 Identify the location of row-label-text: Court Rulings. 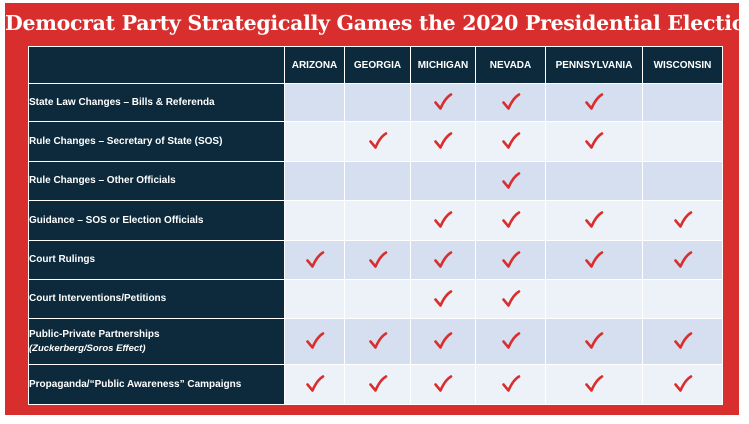
(62, 259).